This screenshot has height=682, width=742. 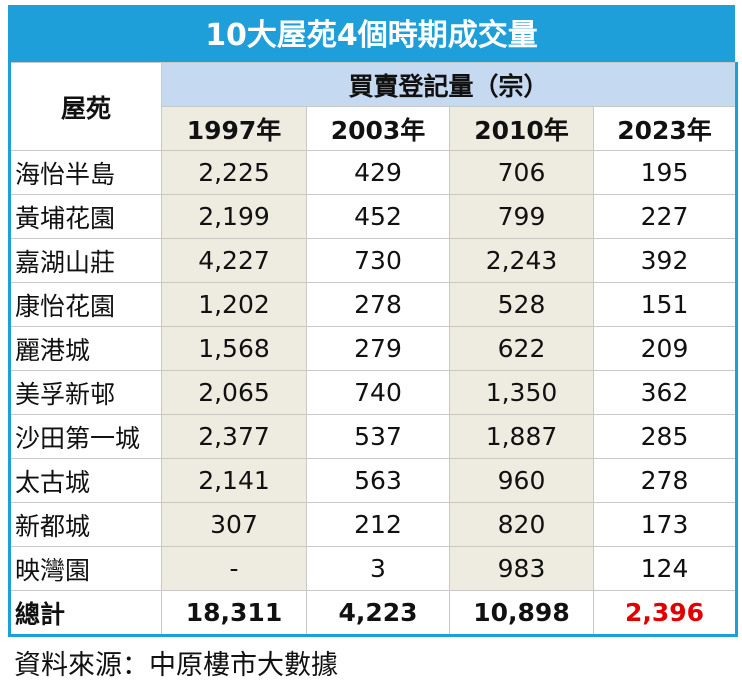 What do you see at coordinates (378, 436) in the screenshot?
I see `cell: 537` at bounding box center [378, 436].